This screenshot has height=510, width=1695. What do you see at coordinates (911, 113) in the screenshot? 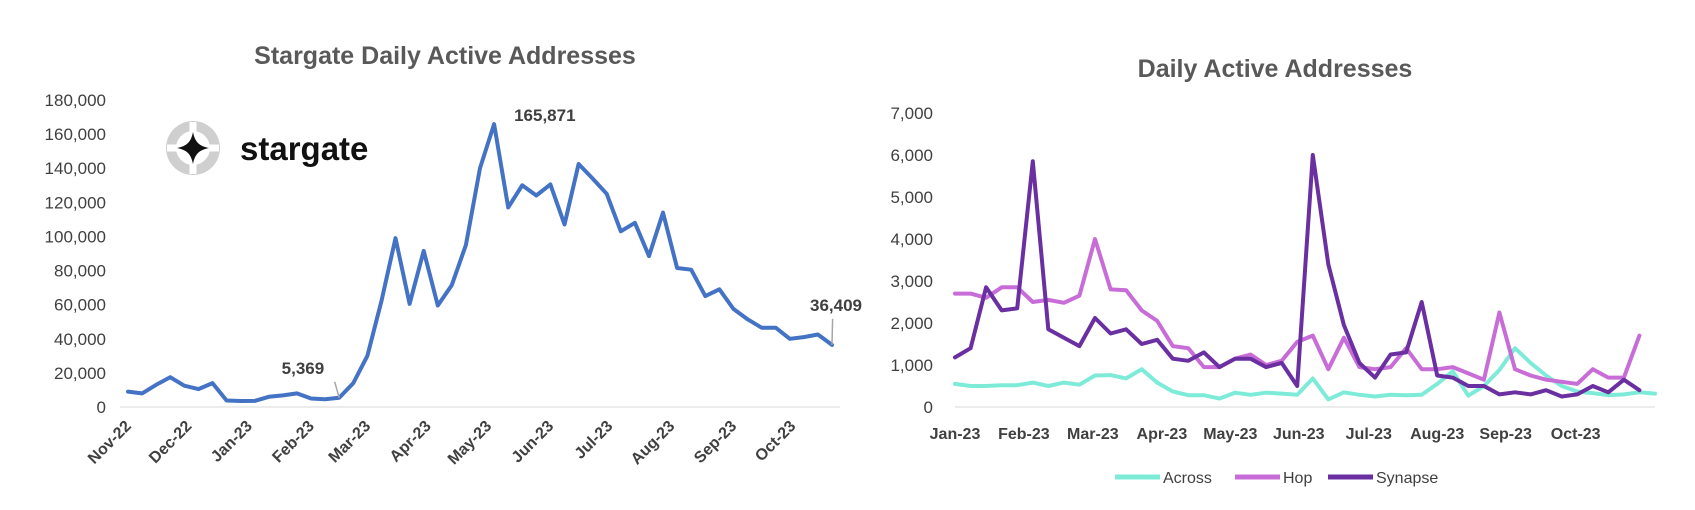
I see `y-tick-label: 7,000` at bounding box center [911, 113].